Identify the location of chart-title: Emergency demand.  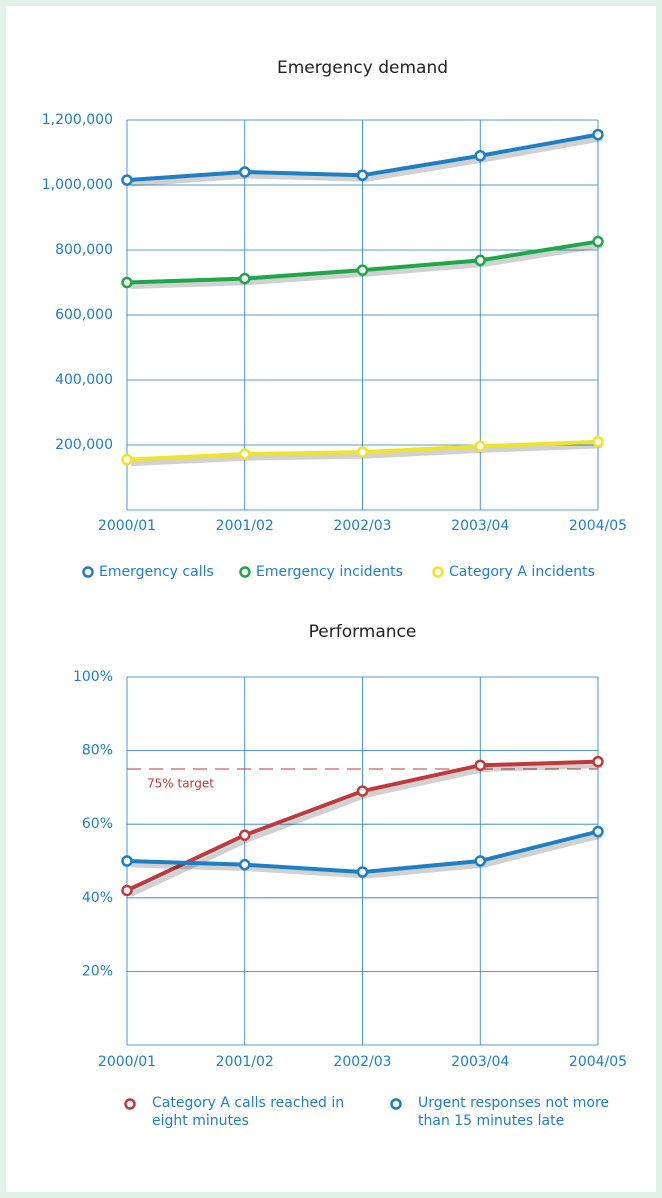
(362, 68).